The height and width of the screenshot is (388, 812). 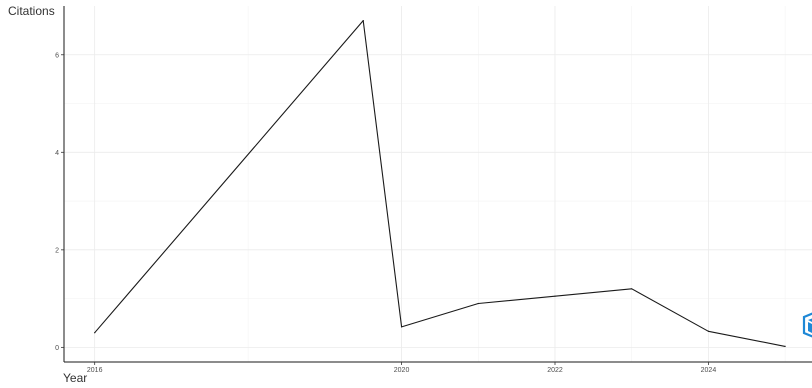 I want to click on x-axis-title: Year, so click(x=75, y=378).